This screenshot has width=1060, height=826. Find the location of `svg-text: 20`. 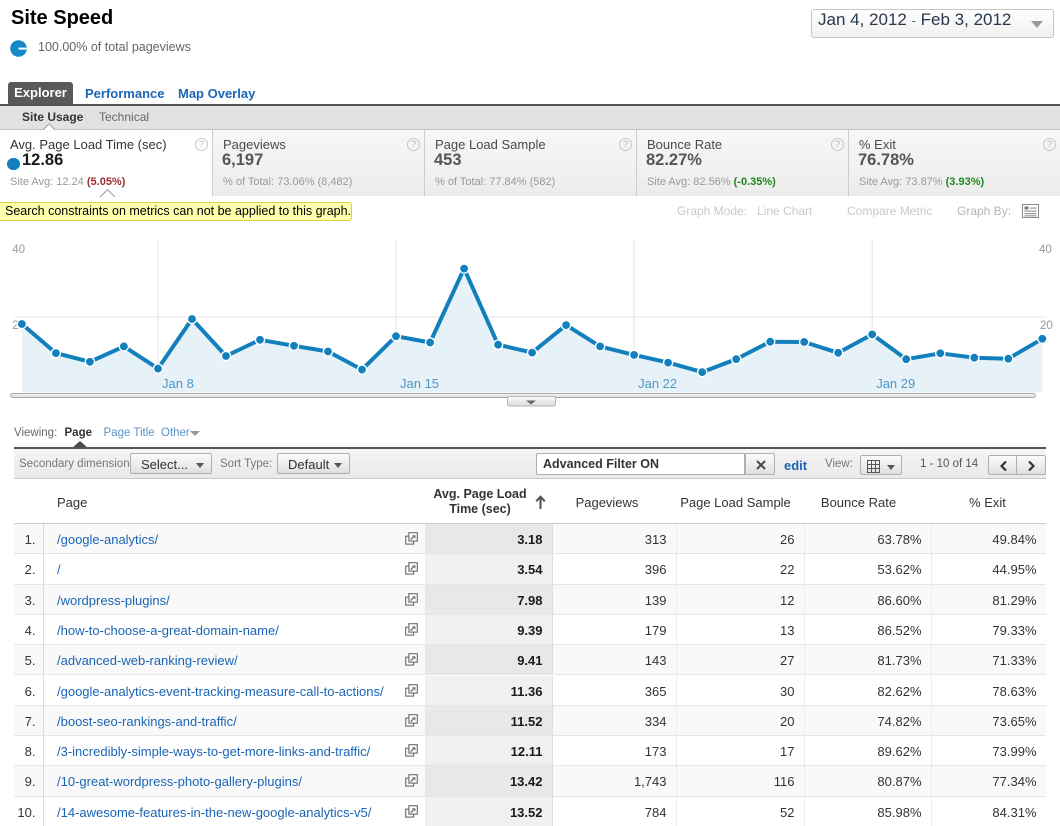

svg-text: 20 is located at coordinates (1046, 326).